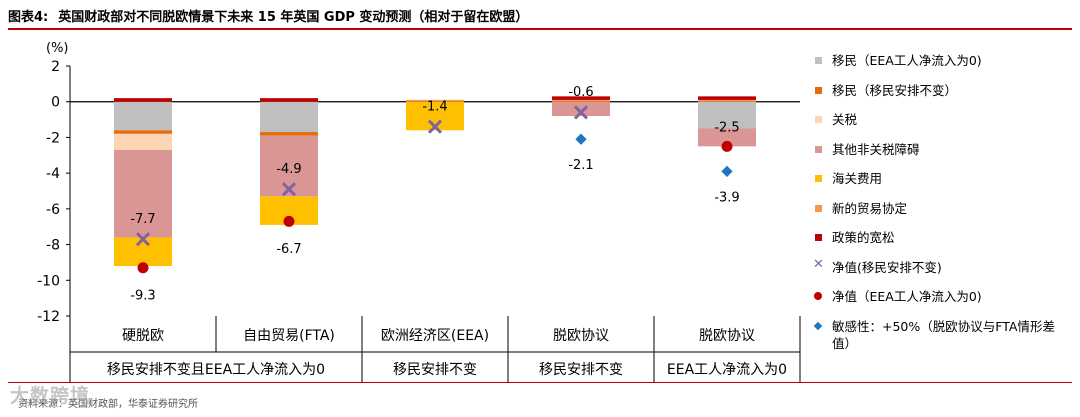  What do you see at coordinates (580, 92) in the screenshot?
I see `data-label: -0.6` at bounding box center [580, 92].